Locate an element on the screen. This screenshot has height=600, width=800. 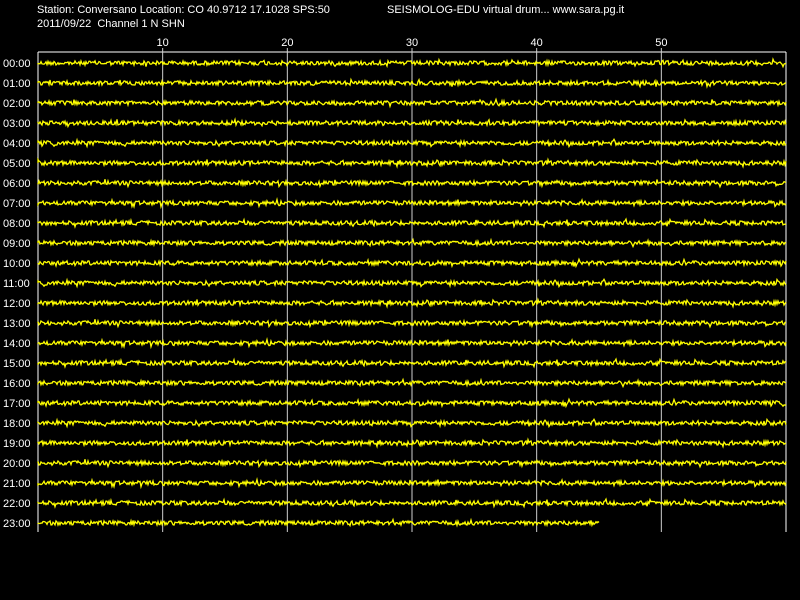
date-channel-info: 2011/09/22 Channel 1 N SHN is located at coordinates (111, 24).